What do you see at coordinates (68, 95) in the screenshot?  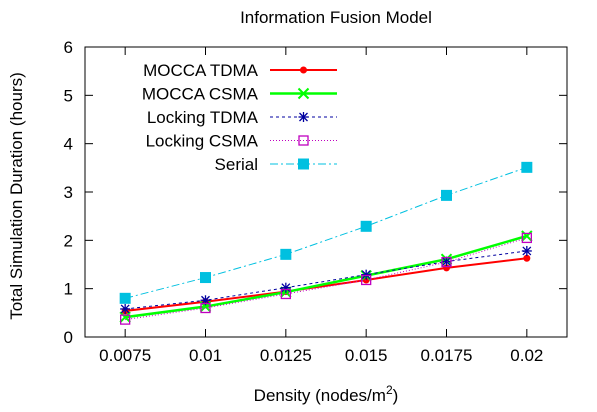 I see `y-tick-label: 5` at bounding box center [68, 95].